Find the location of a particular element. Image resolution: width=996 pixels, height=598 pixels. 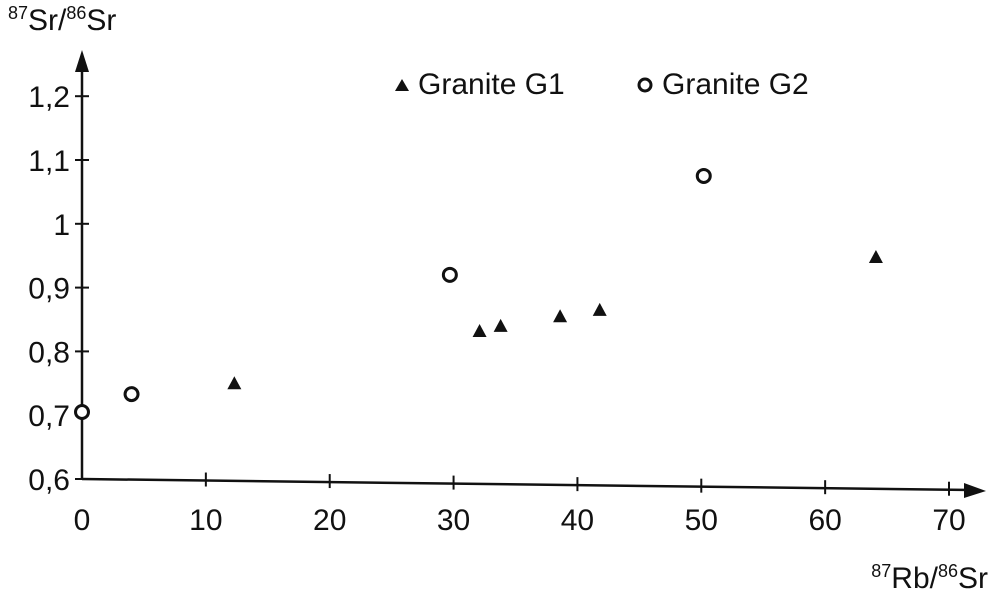

x-tick-label: 40 is located at coordinates (577, 520).